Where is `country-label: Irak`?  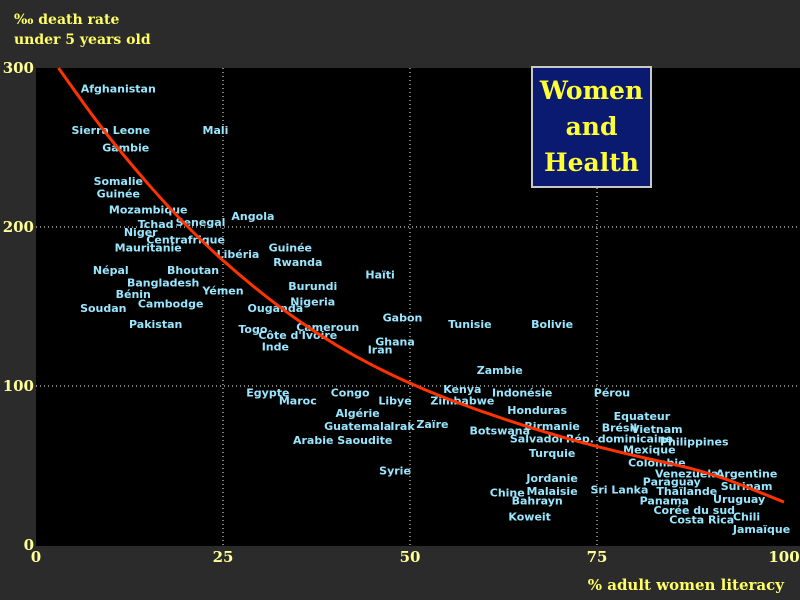
country-label: Irak is located at coordinates (402, 426).